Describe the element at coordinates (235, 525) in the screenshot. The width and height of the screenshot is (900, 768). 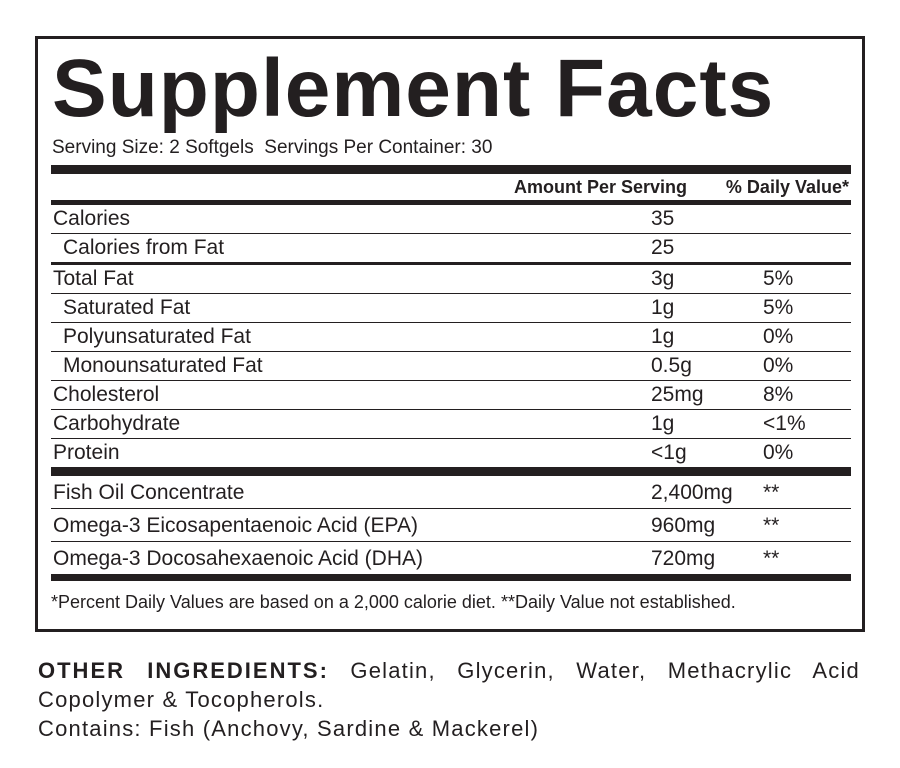
I see `item-name: Omega-3 Eicosapentaenoic Acid (EPA)` at that location.